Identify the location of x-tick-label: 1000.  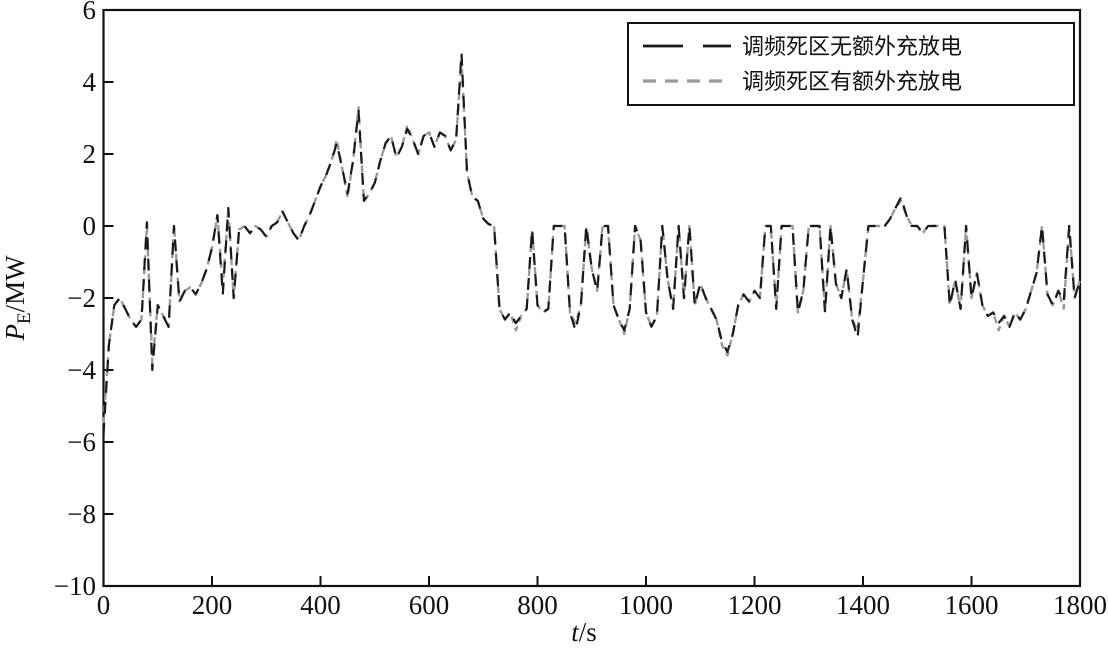
(646, 605).